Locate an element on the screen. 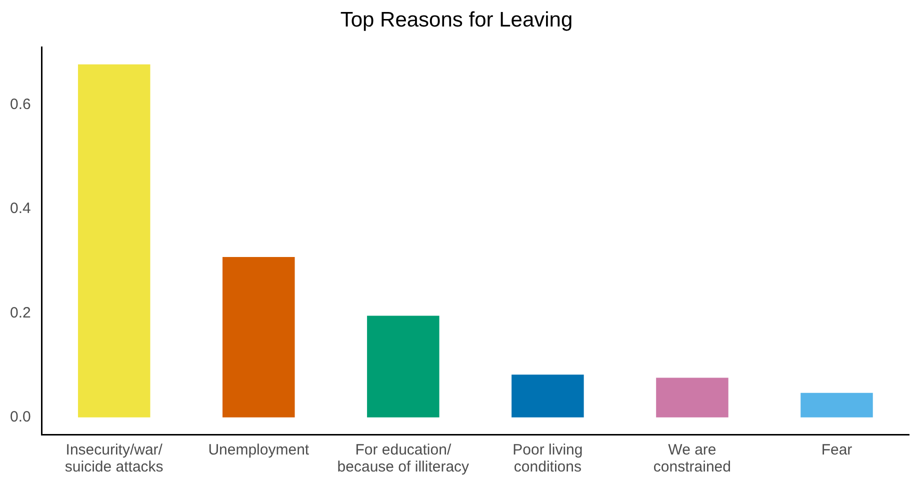 This screenshot has height=478, width=911. x-tick-label: We are constrained is located at coordinates (692, 458).